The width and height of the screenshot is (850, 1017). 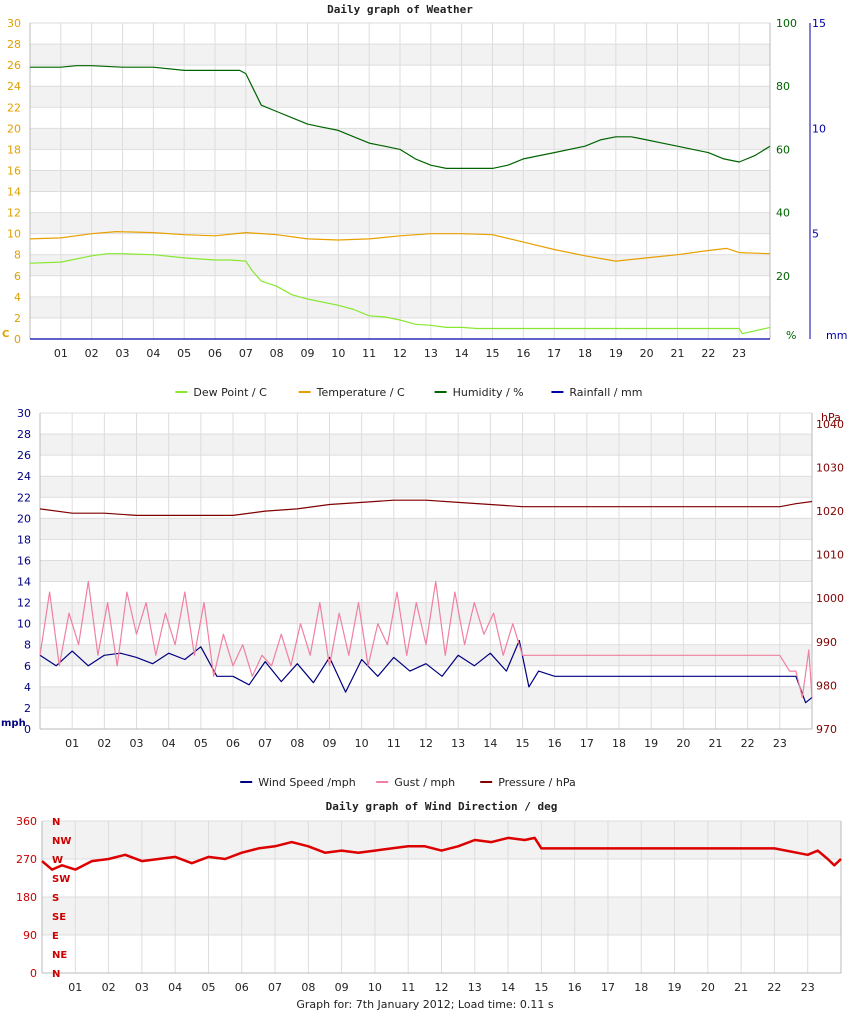 I want to click on y-tick-label-right: 40, so click(x=783, y=213).